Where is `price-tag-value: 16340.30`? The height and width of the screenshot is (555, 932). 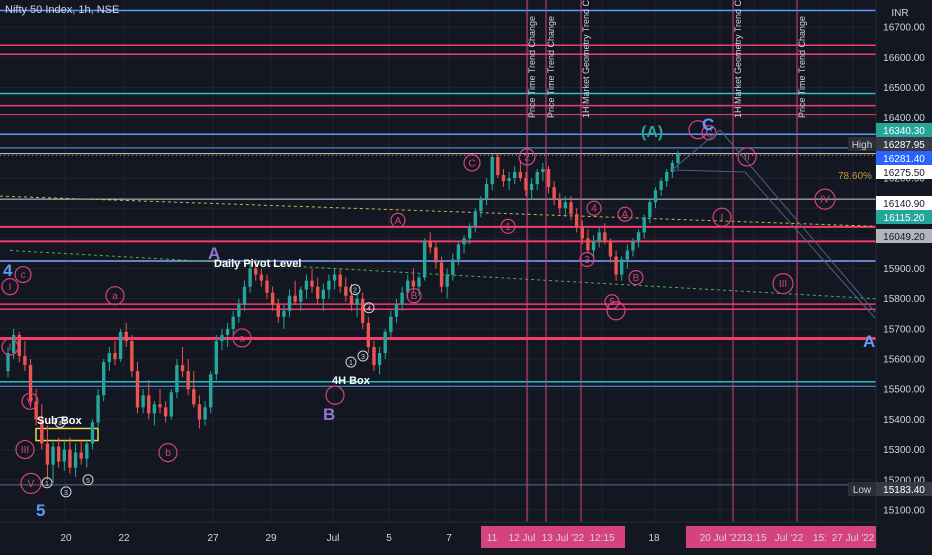
price-tag-value: 16340.30 is located at coordinates (904, 131).